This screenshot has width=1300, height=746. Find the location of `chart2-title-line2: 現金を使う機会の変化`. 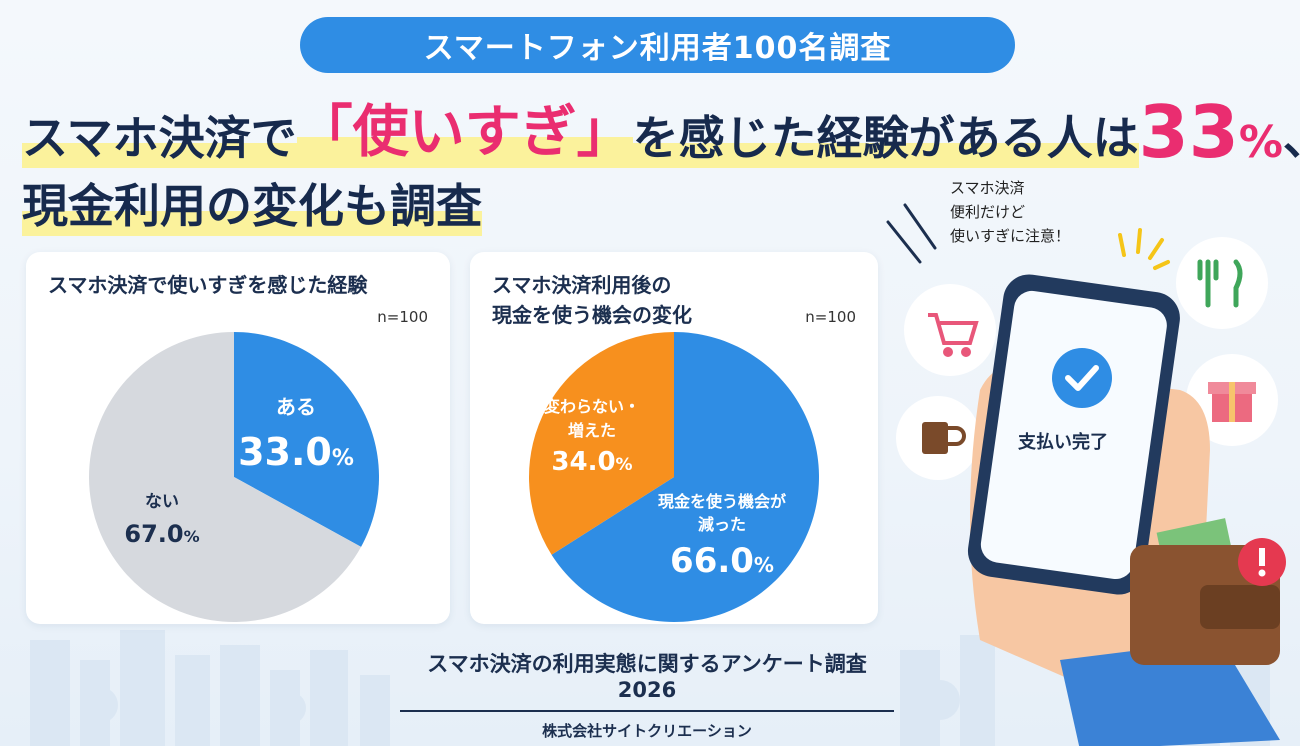

chart2-title-line2: 現金を使う機会の変化 is located at coordinates (592, 315).